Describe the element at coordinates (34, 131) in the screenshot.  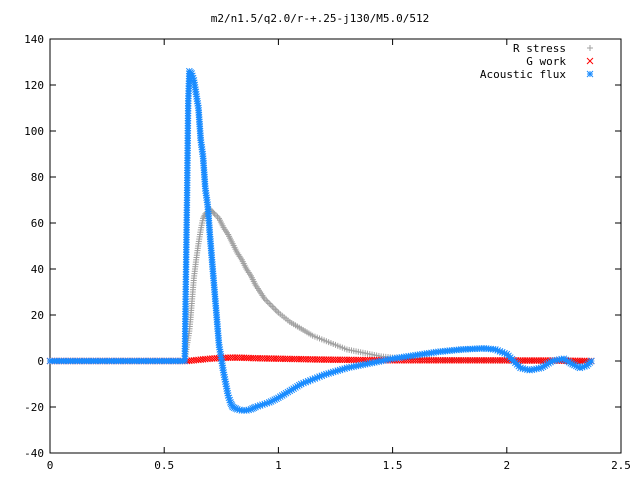
I see `y-tick-label: 100` at that location.